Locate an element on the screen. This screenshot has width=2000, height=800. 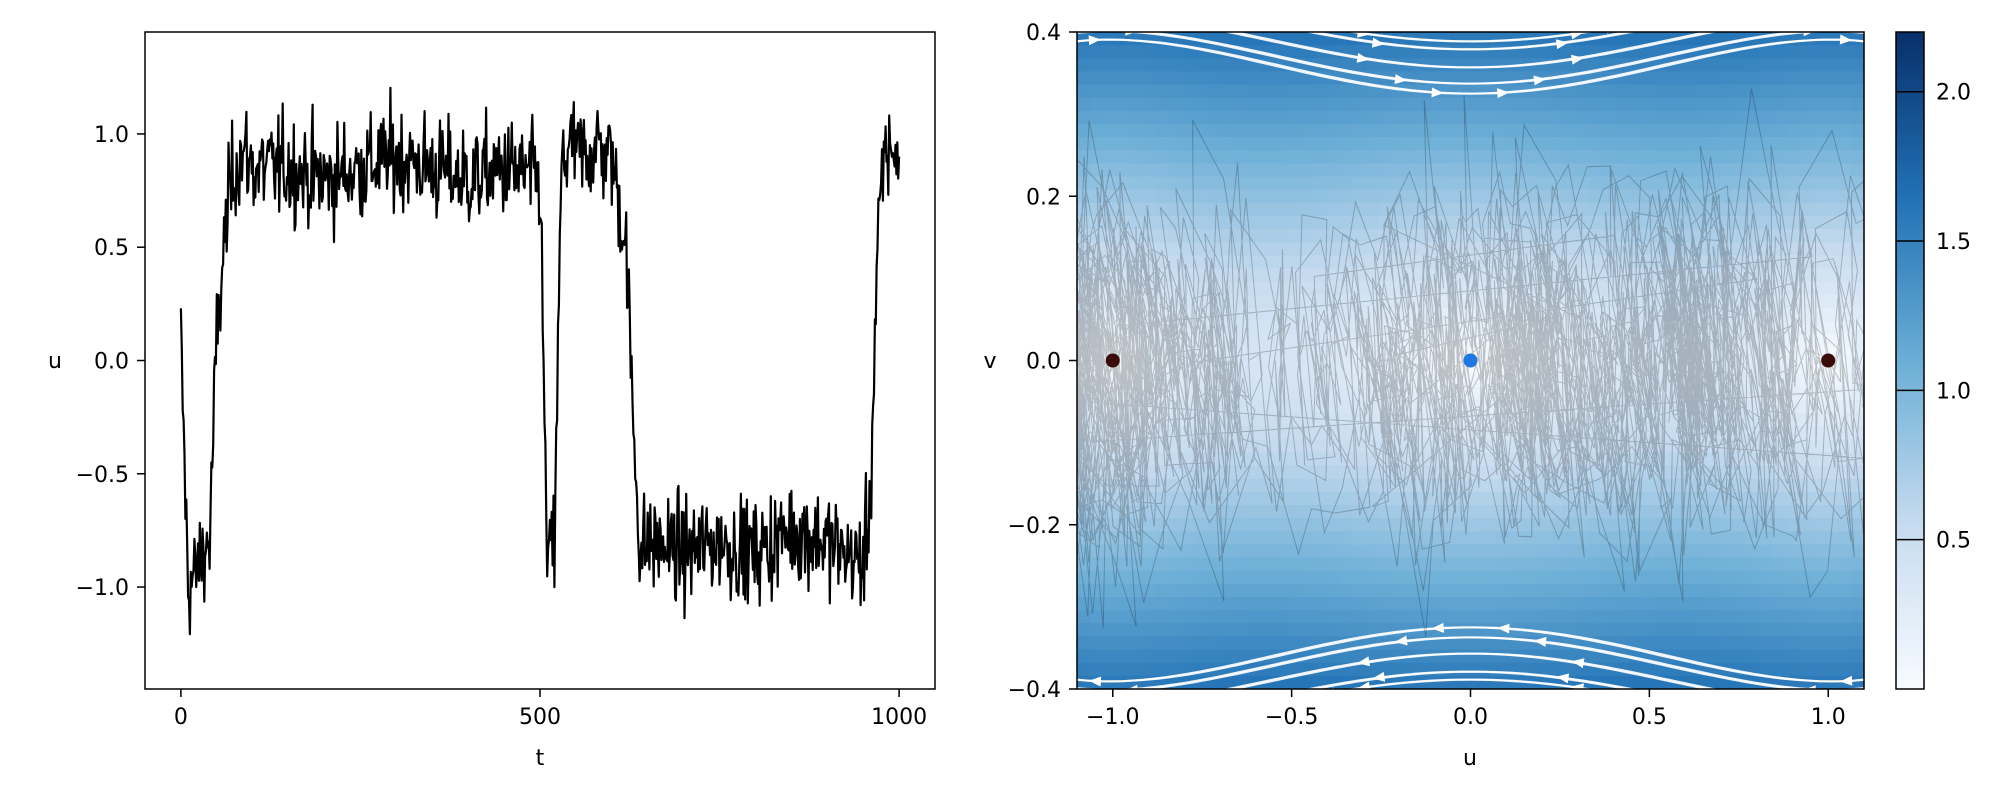
streamline-arrow is located at coordinates (1562, 44).